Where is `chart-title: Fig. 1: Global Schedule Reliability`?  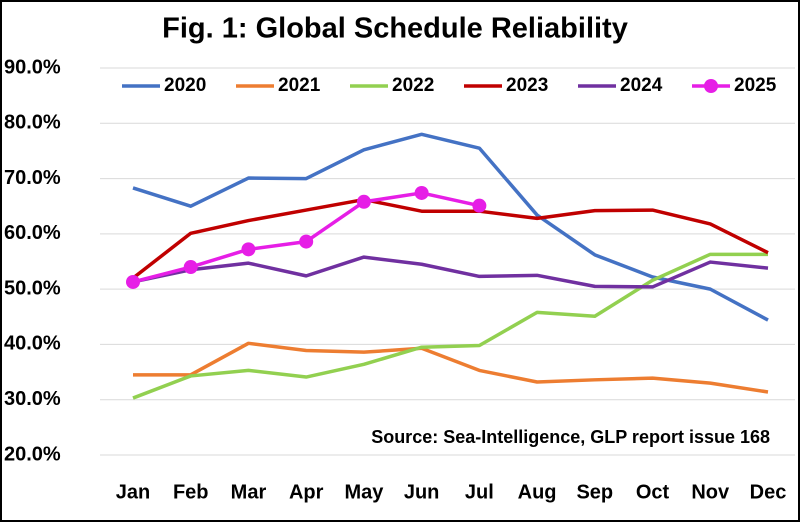 chart-title: Fig. 1: Global Schedule Reliability is located at coordinates (395, 29).